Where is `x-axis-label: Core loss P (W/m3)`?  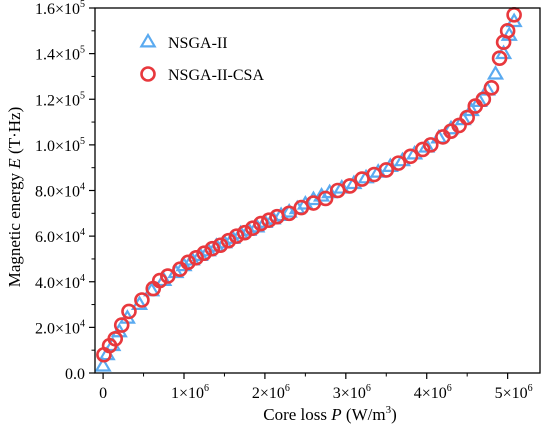
x-axis-label: Core loss P (W/m3) is located at coordinates (329, 414).